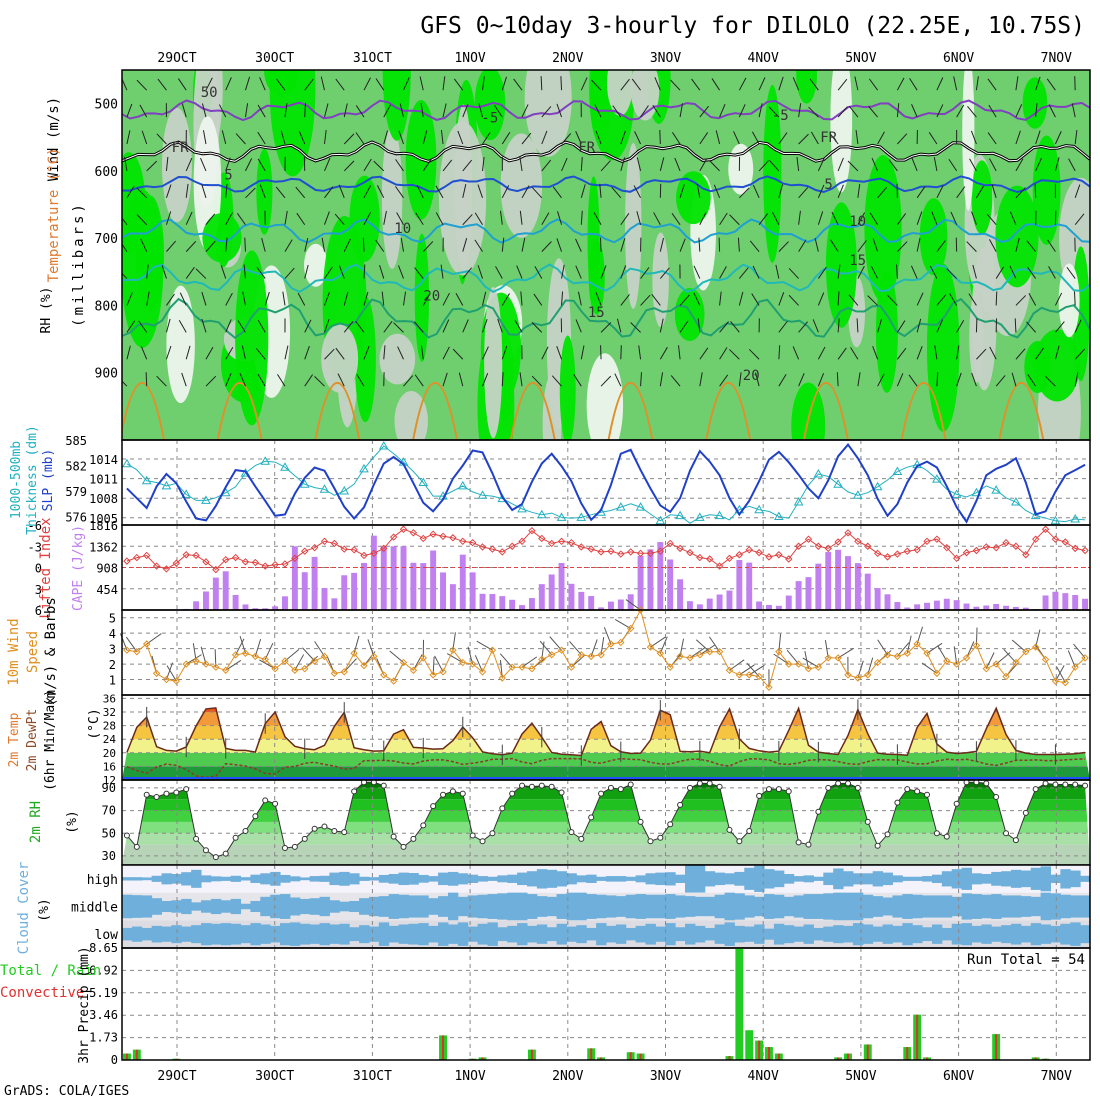 Image resolution: width=1100 pixels, height=1100 pixels. Describe the element at coordinates (106, 105) in the screenshot. I see `pressure-tick-label: 500` at that location.